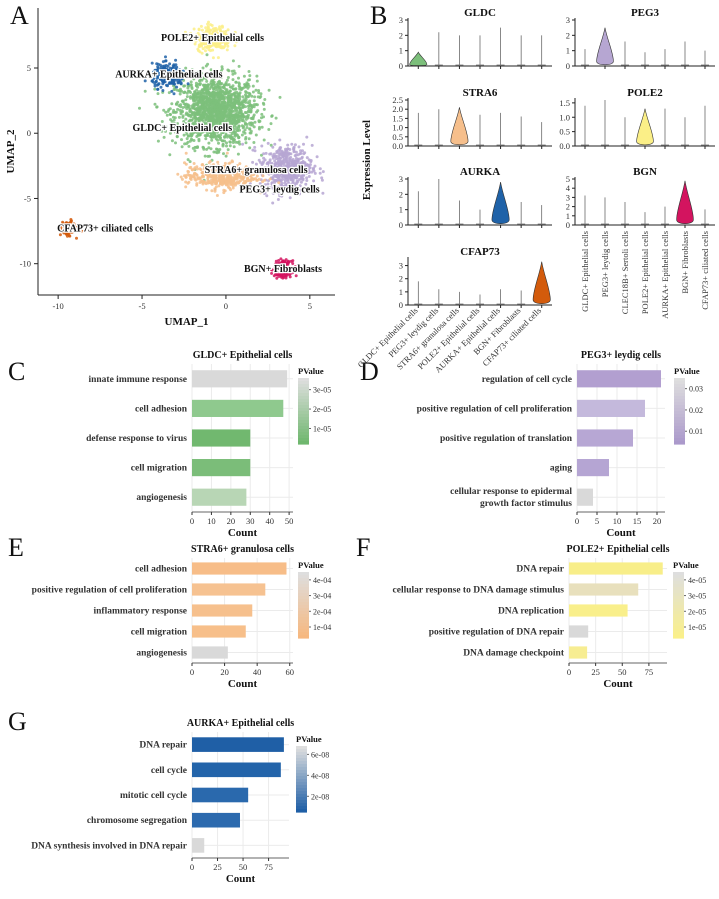  Describe the element at coordinates (221, 468) in the screenshot. I see `bar-cell-migration` at that location.